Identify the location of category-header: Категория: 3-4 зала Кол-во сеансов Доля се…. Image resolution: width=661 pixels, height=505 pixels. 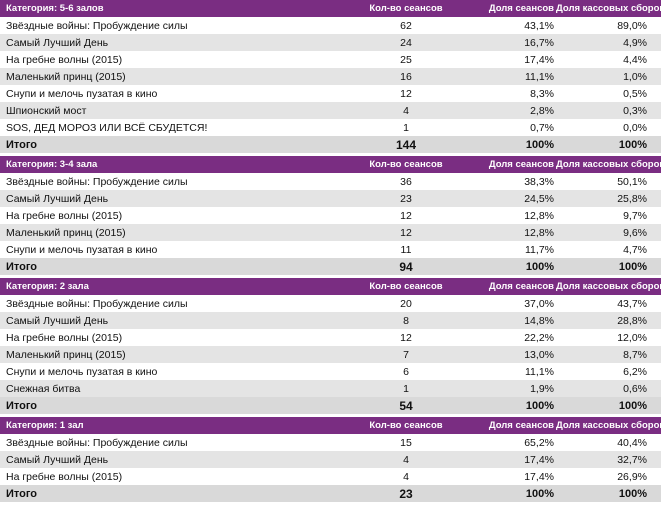
(330, 164).